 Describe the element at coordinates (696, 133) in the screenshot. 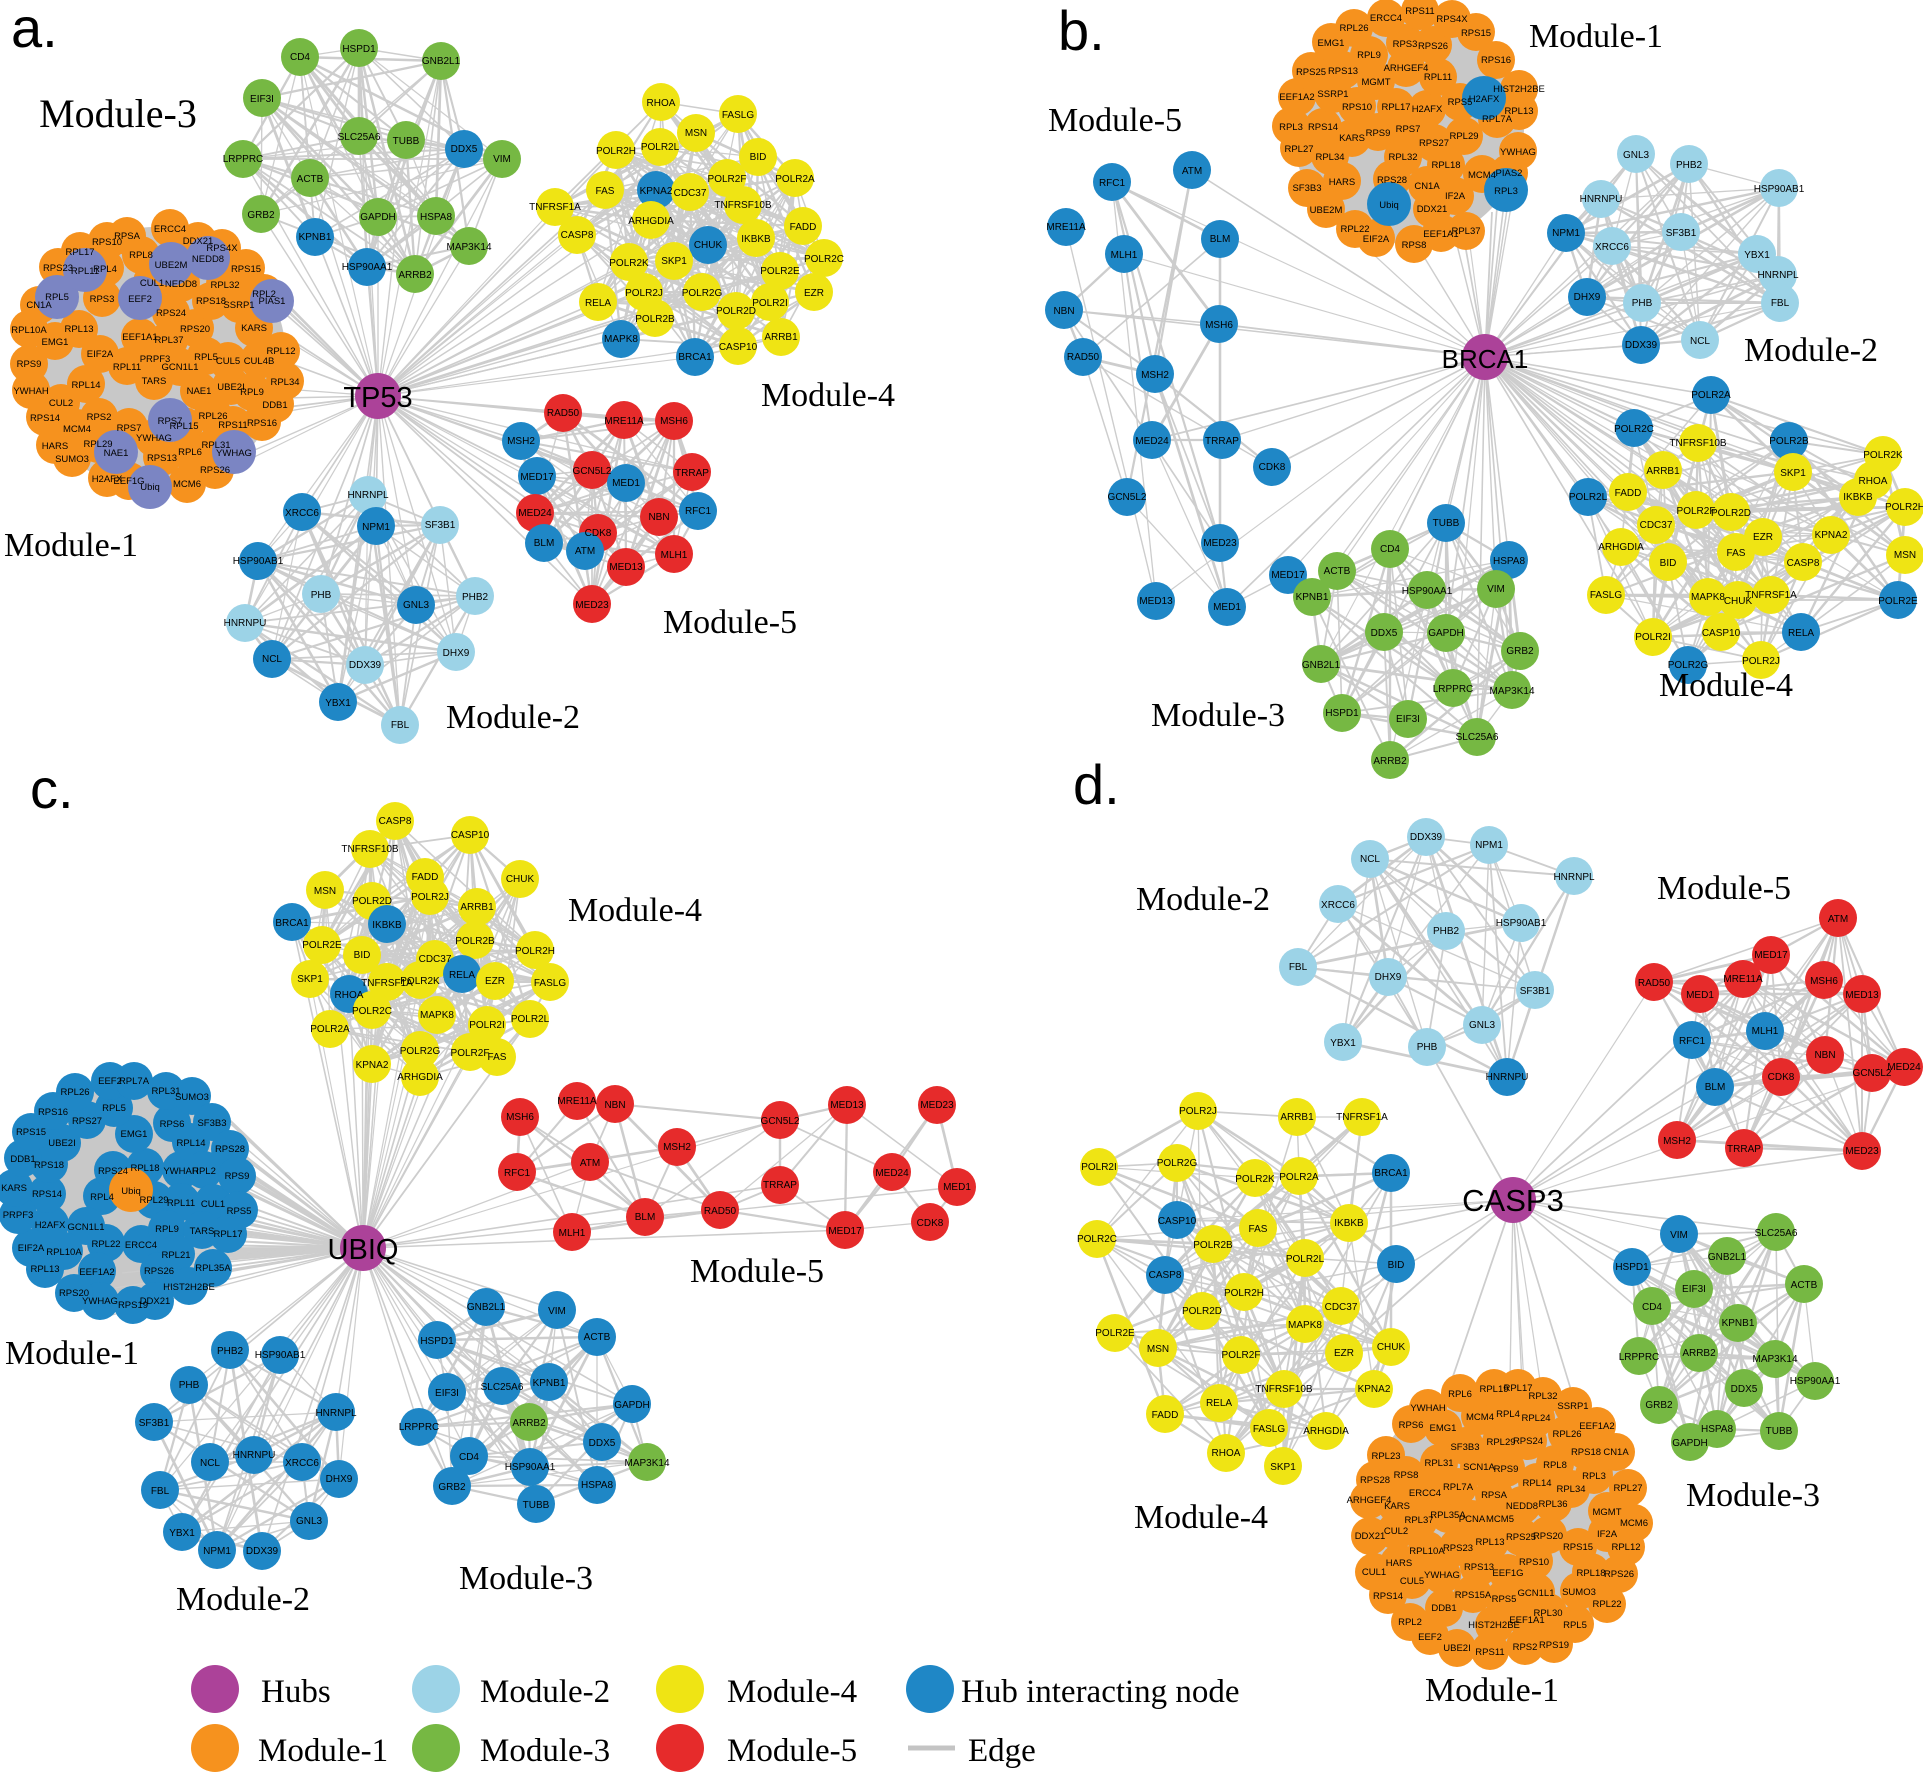

I see `svg-text: MSN` at that location.